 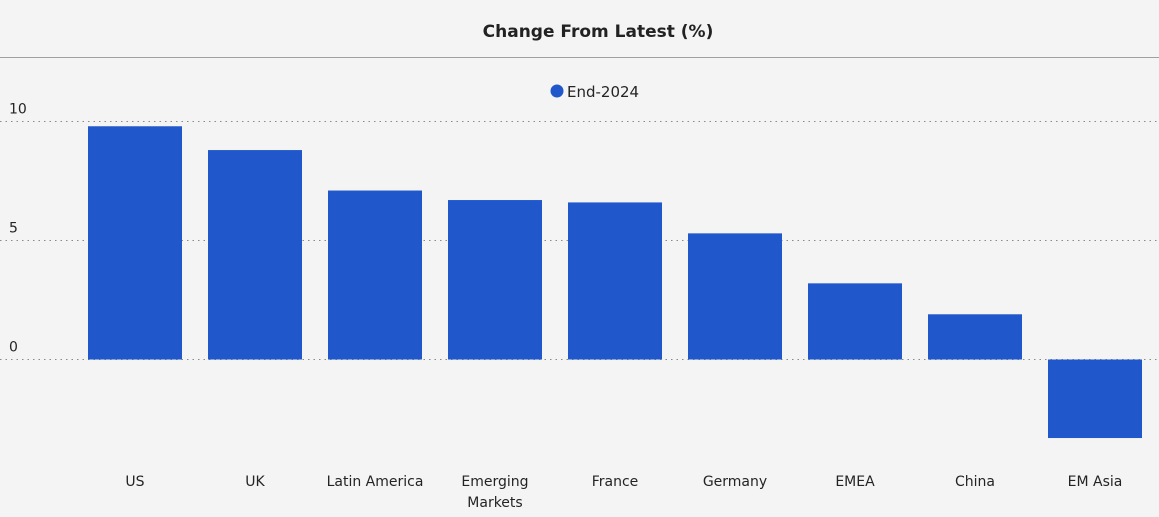 What do you see at coordinates (1095, 482) in the screenshot?
I see `x-tick-label: EM Asia` at bounding box center [1095, 482].